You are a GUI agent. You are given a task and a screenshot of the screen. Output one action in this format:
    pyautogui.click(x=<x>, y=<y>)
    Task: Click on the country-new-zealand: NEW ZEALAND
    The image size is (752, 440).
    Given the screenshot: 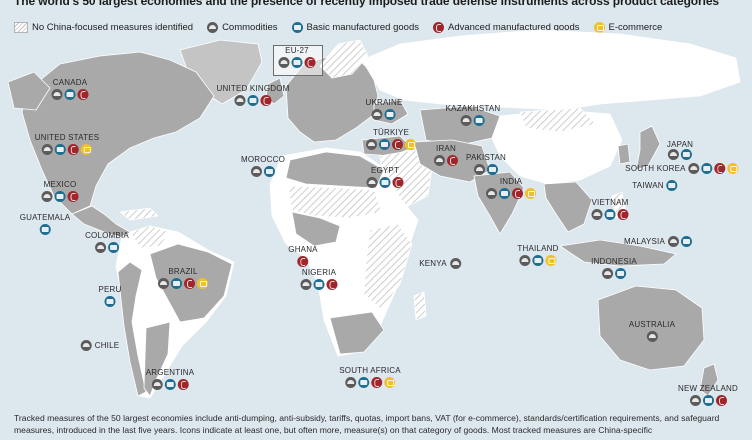 What is the action you would take?
    pyautogui.click(x=708, y=395)
    